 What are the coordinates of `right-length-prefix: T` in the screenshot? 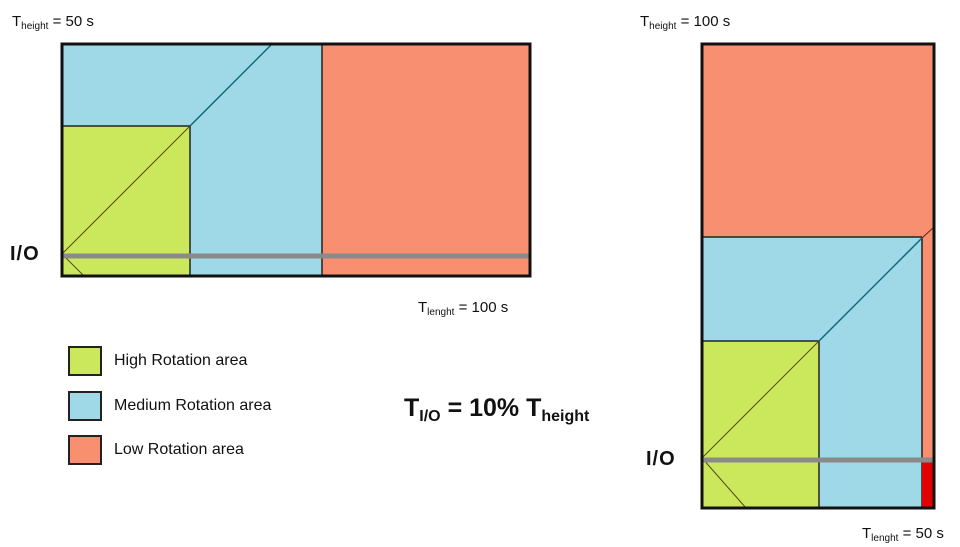 It's located at (867, 533).